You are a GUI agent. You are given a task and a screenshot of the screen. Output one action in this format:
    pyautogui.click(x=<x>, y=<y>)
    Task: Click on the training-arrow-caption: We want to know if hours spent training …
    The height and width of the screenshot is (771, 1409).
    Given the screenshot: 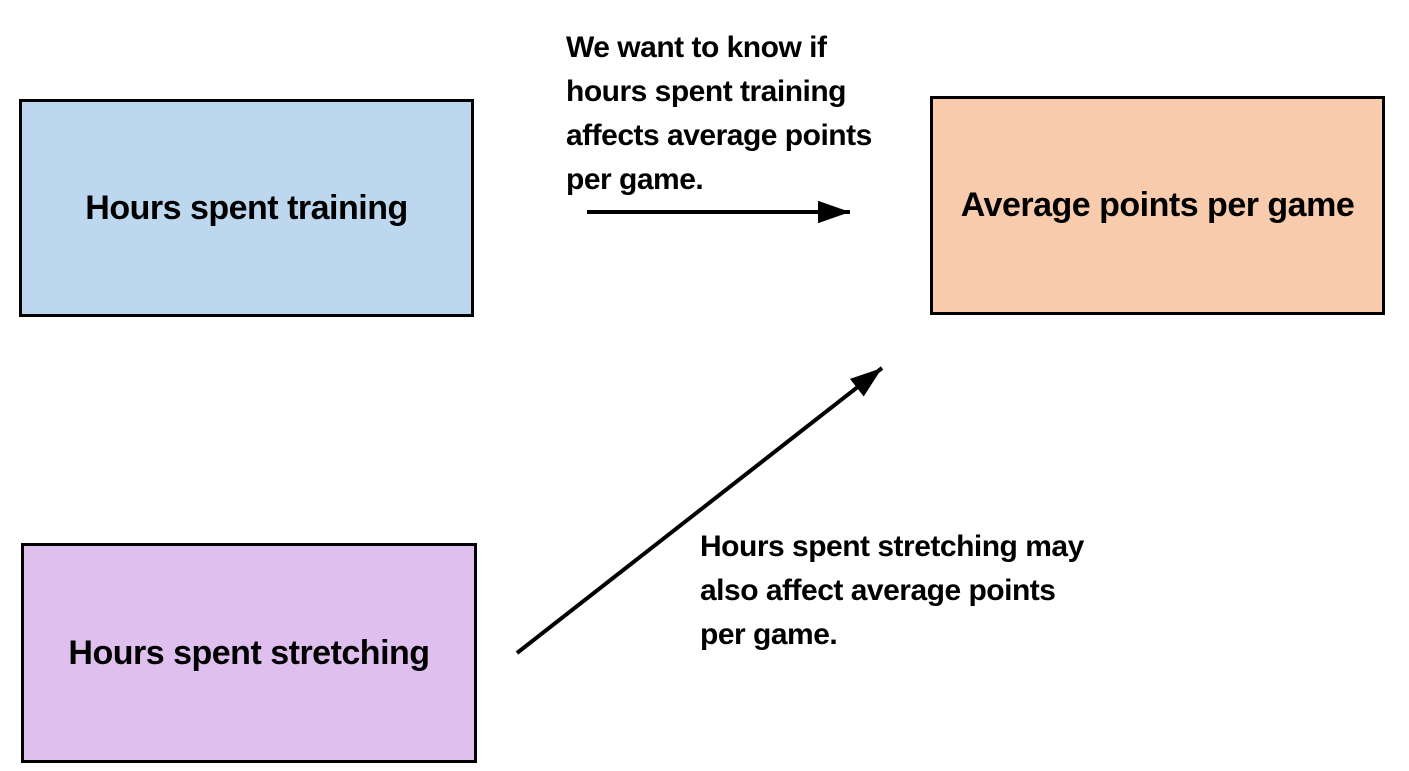 What is the action you would take?
    pyautogui.click(x=719, y=113)
    